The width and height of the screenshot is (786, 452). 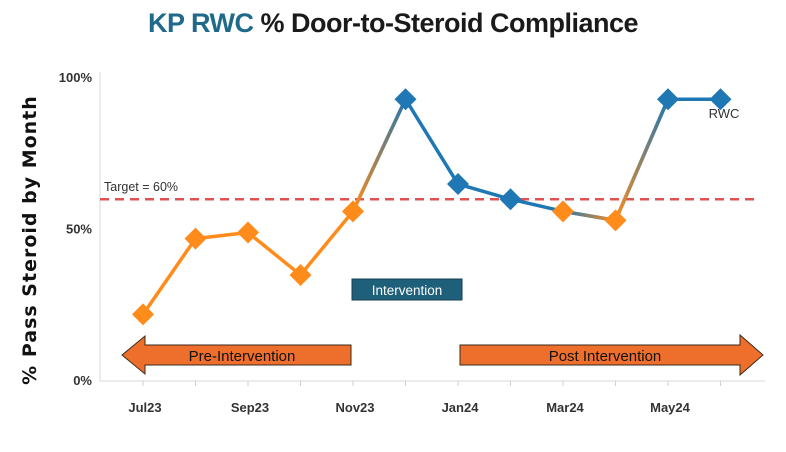 What do you see at coordinates (446, 23) in the screenshot?
I see `chart-title-rest: % Door-to-Steroid Compliance` at bounding box center [446, 23].